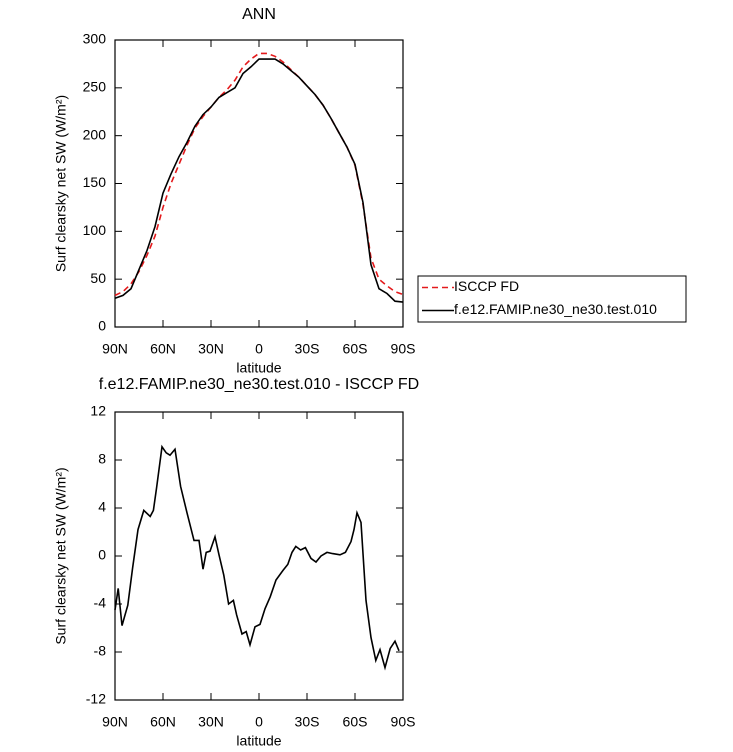  What do you see at coordinates (96, 699) in the screenshot?
I see `y-tick-label: -12` at bounding box center [96, 699].